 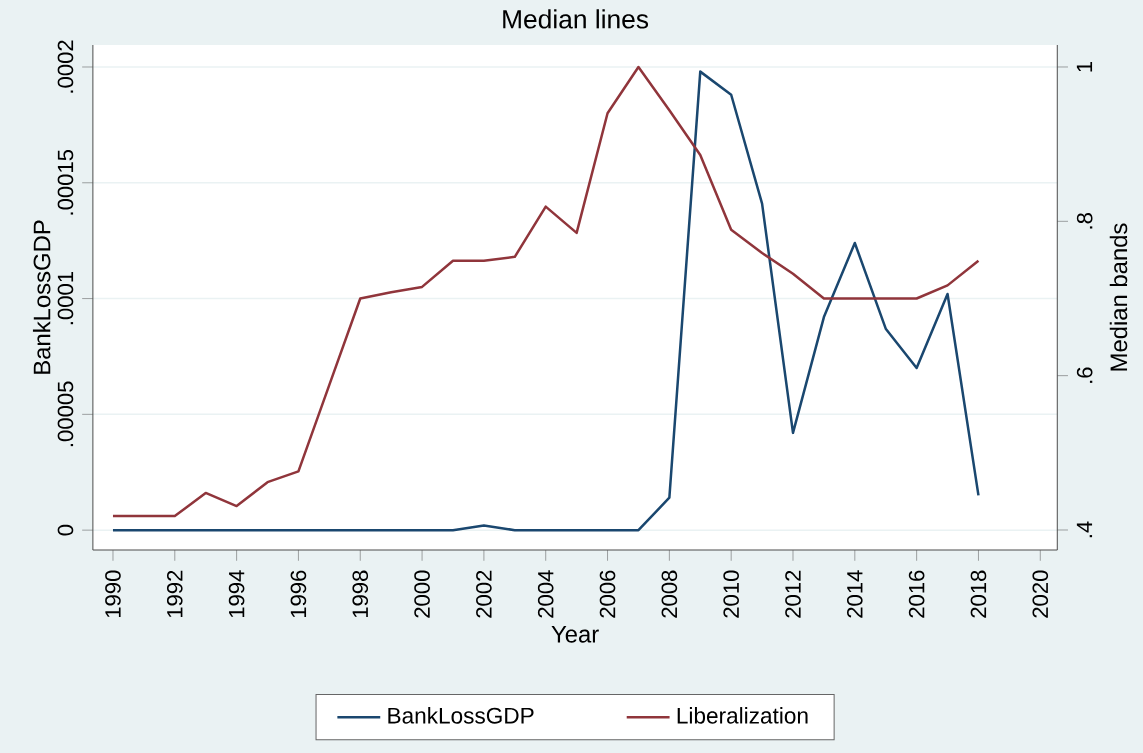 I want to click on legend-label: Liberalization, so click(x=742, y=715).